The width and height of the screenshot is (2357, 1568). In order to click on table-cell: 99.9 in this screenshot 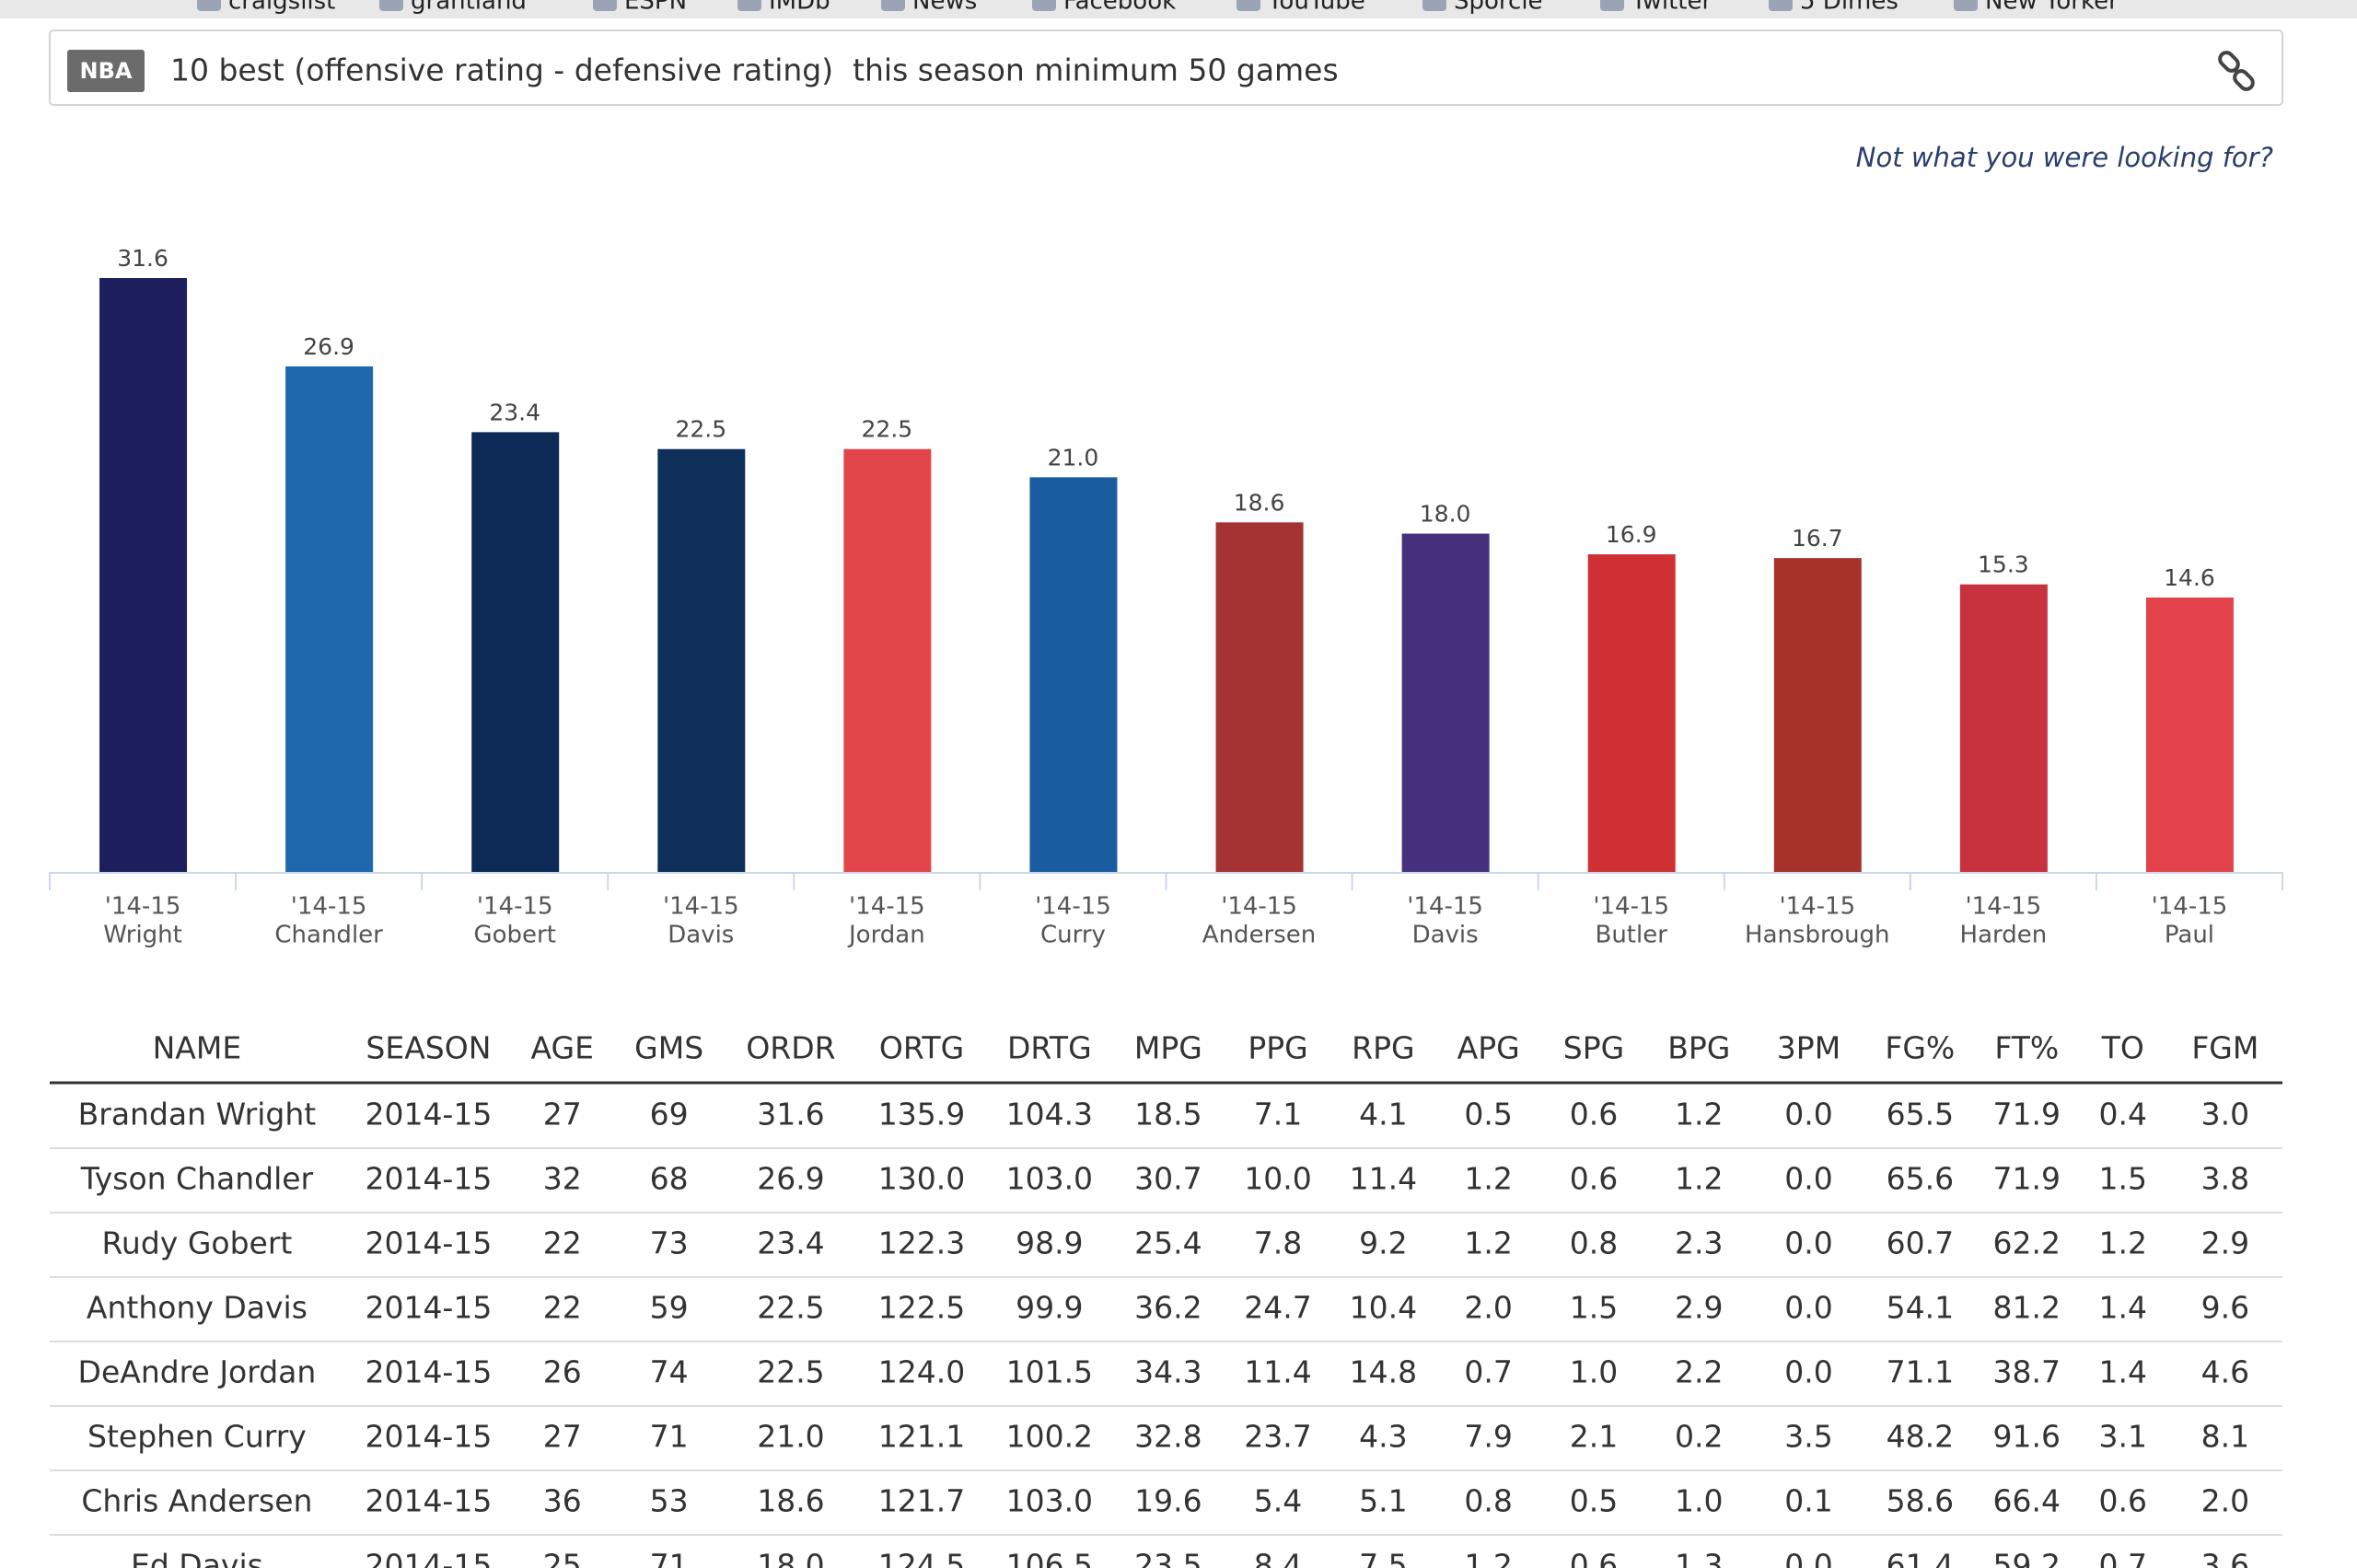, I will do `click(1049, 1308)`.